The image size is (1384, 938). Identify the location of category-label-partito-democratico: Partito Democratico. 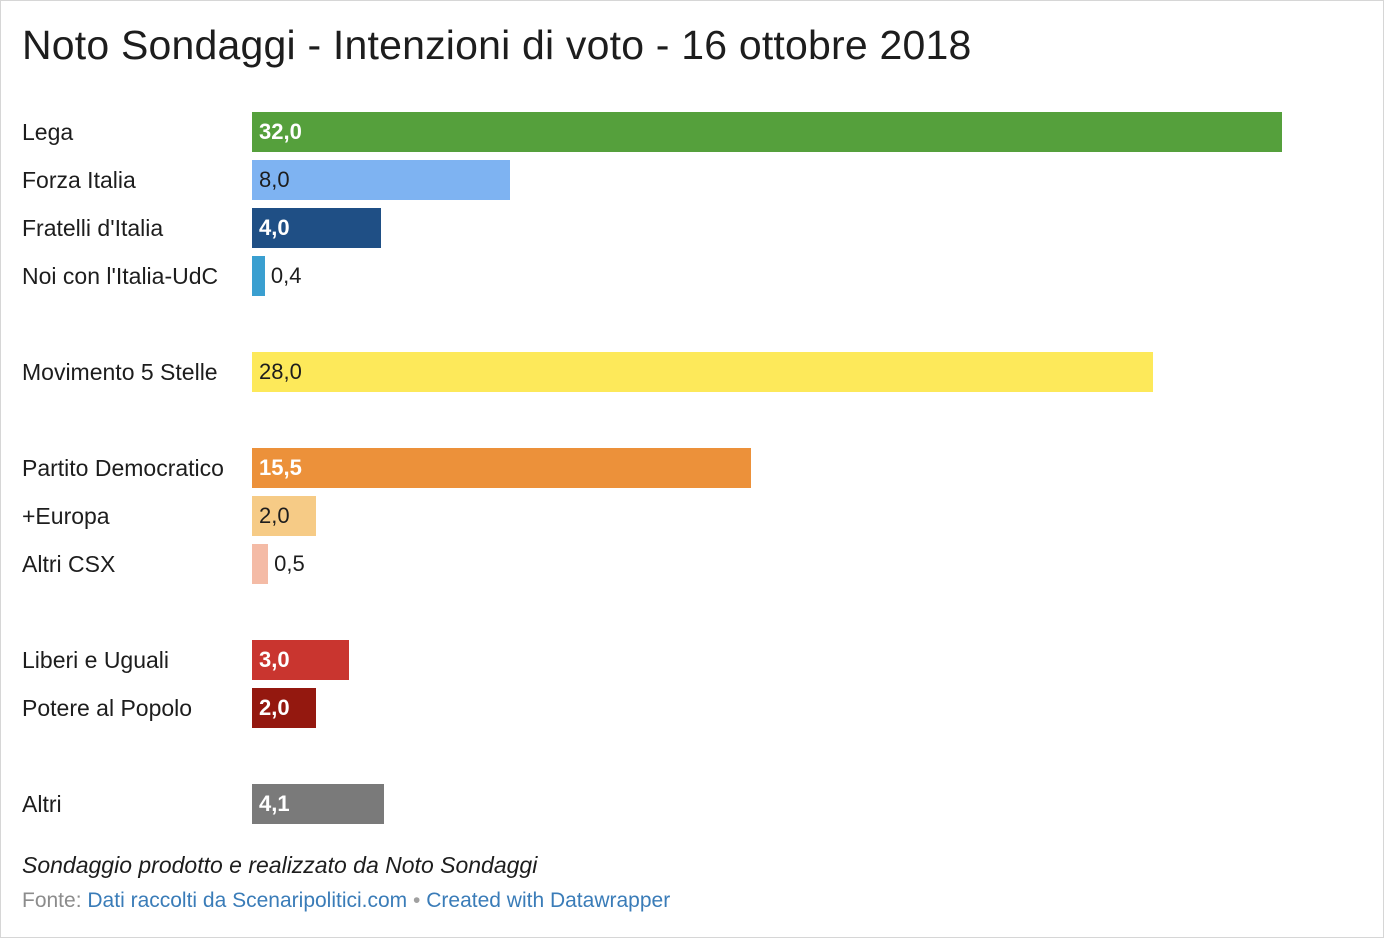
(123, 468).